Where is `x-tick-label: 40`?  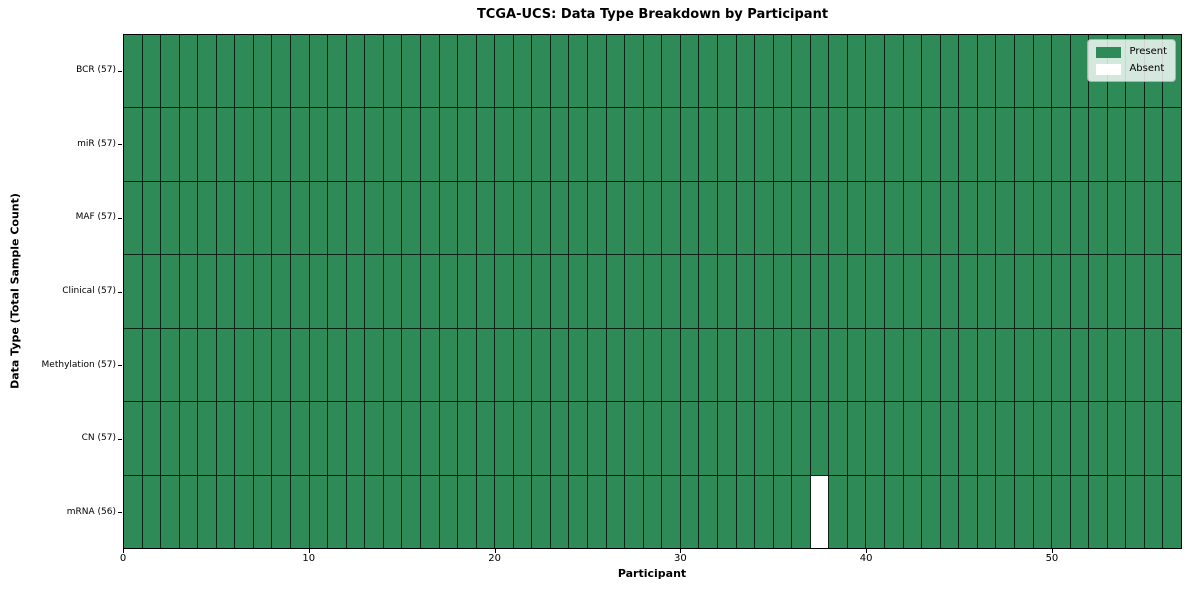 x-tick-label: 40 is located at coordinates (866, 558).